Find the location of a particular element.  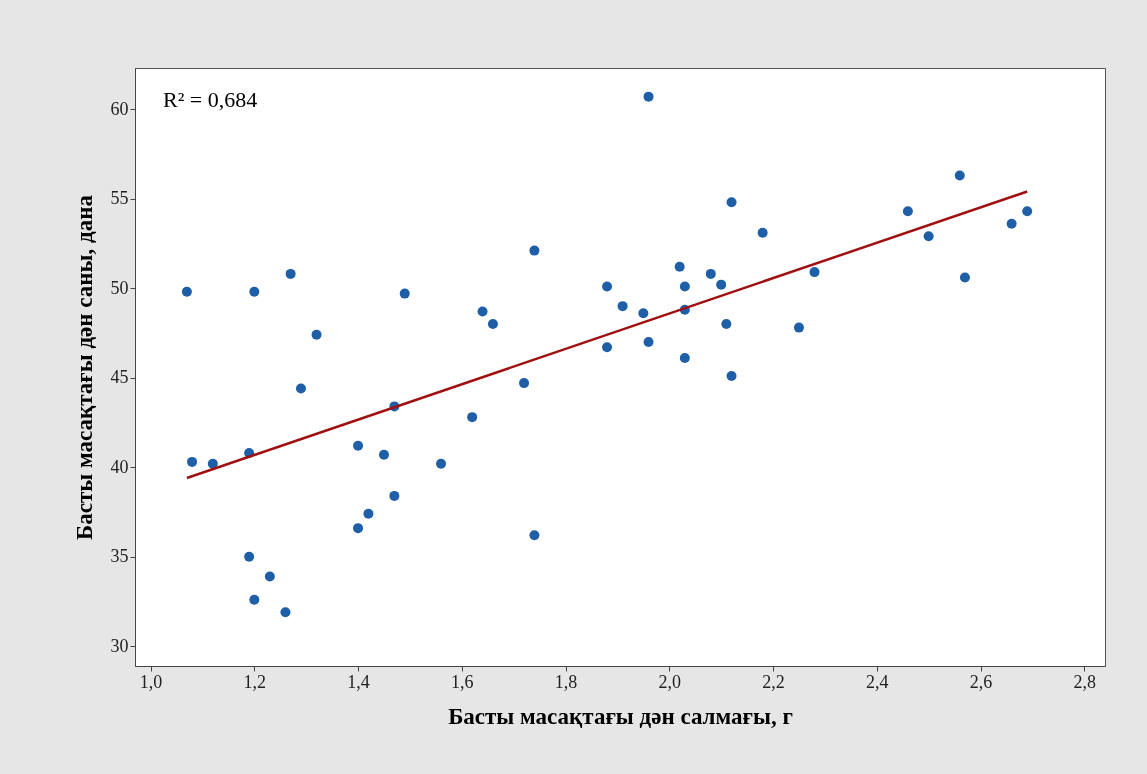

annotation: R² = 0,684 is located at coordinates (210, 99).